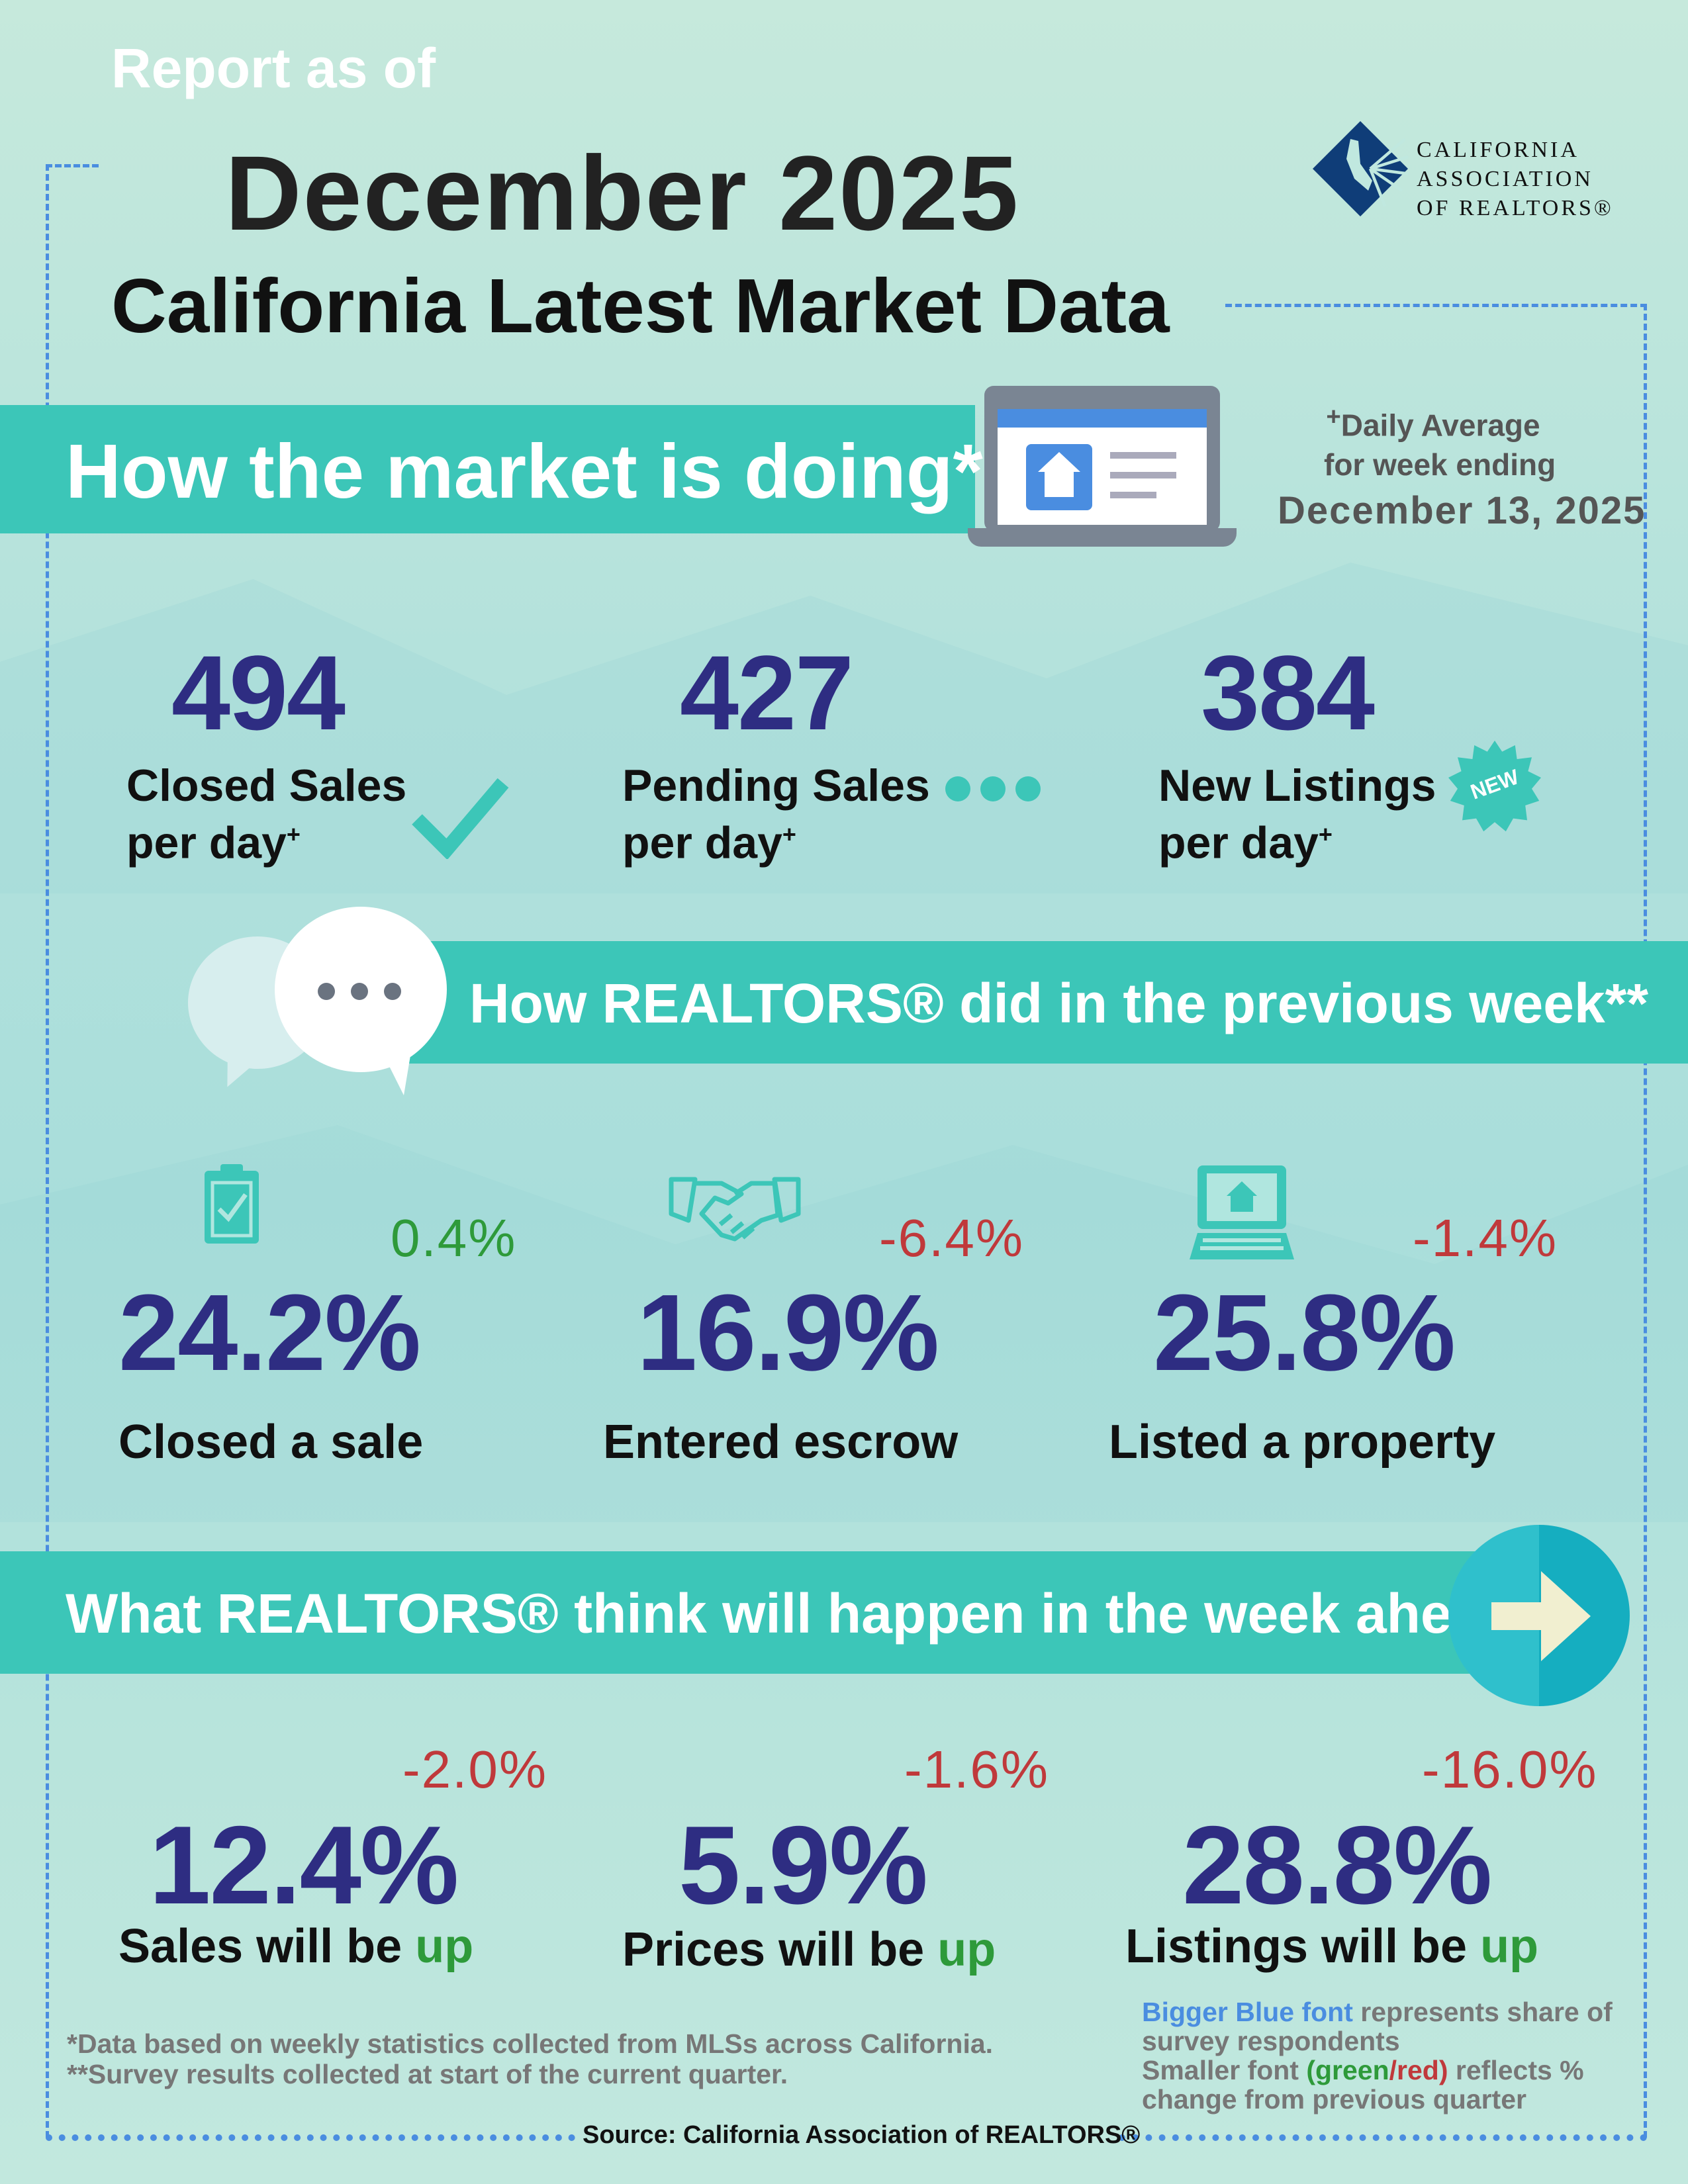 This screenshot has height=2184, width=1688. I want to click on stat-label-line: Pending Sales, so click(776, 785).